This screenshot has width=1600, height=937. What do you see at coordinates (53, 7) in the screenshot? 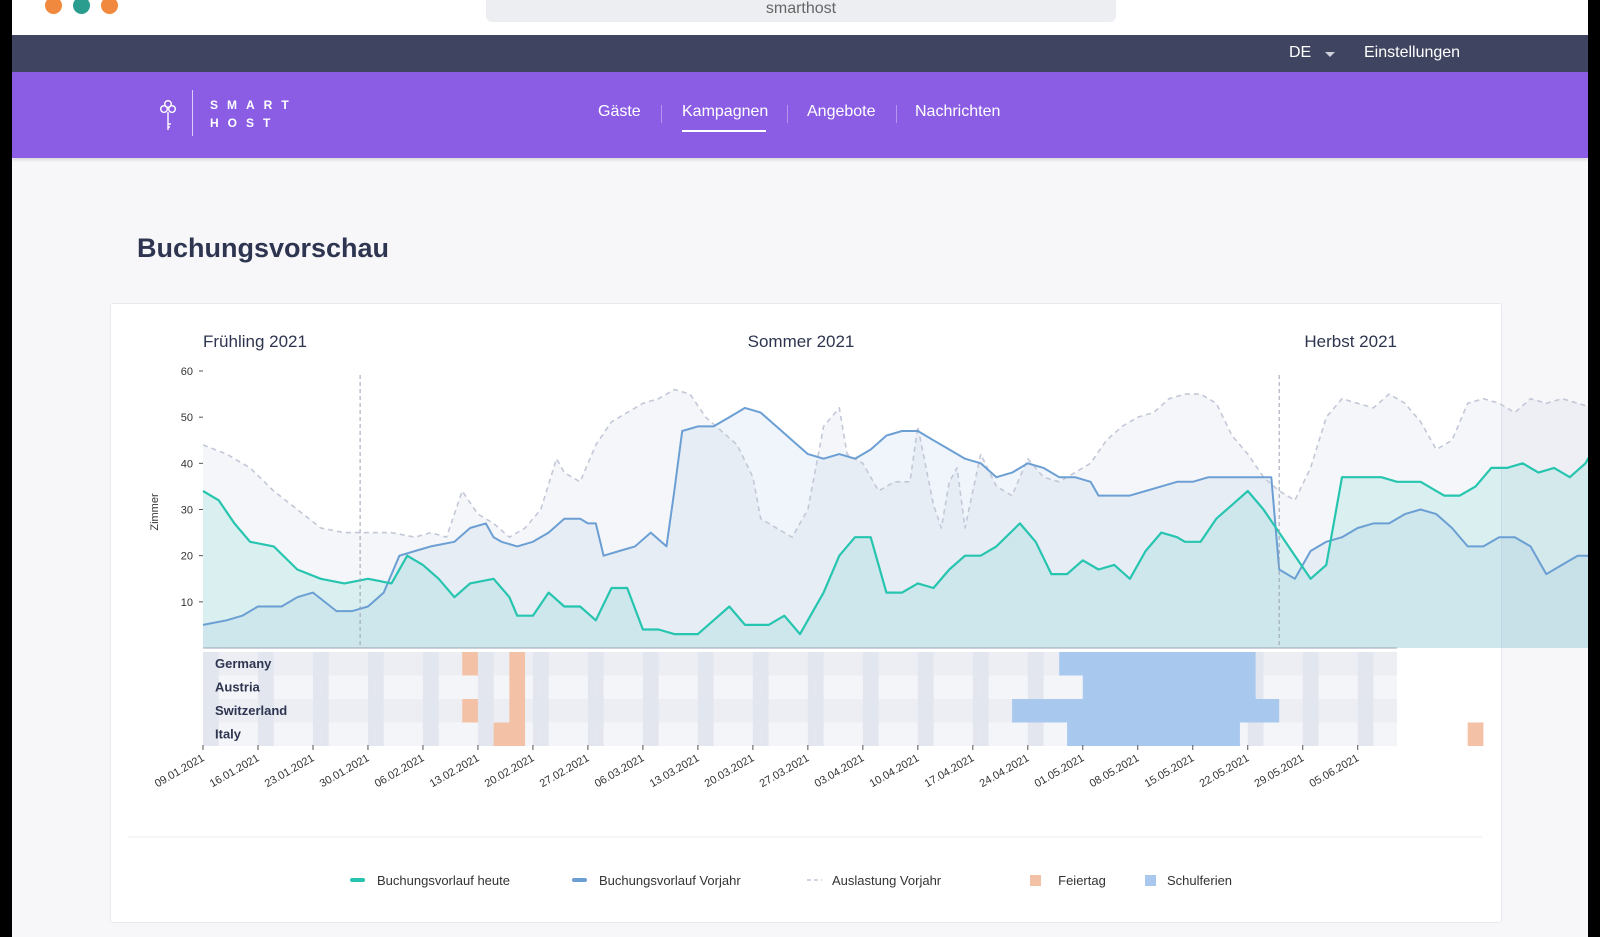
I see `close-window-button` at bounding box center [53, 7].